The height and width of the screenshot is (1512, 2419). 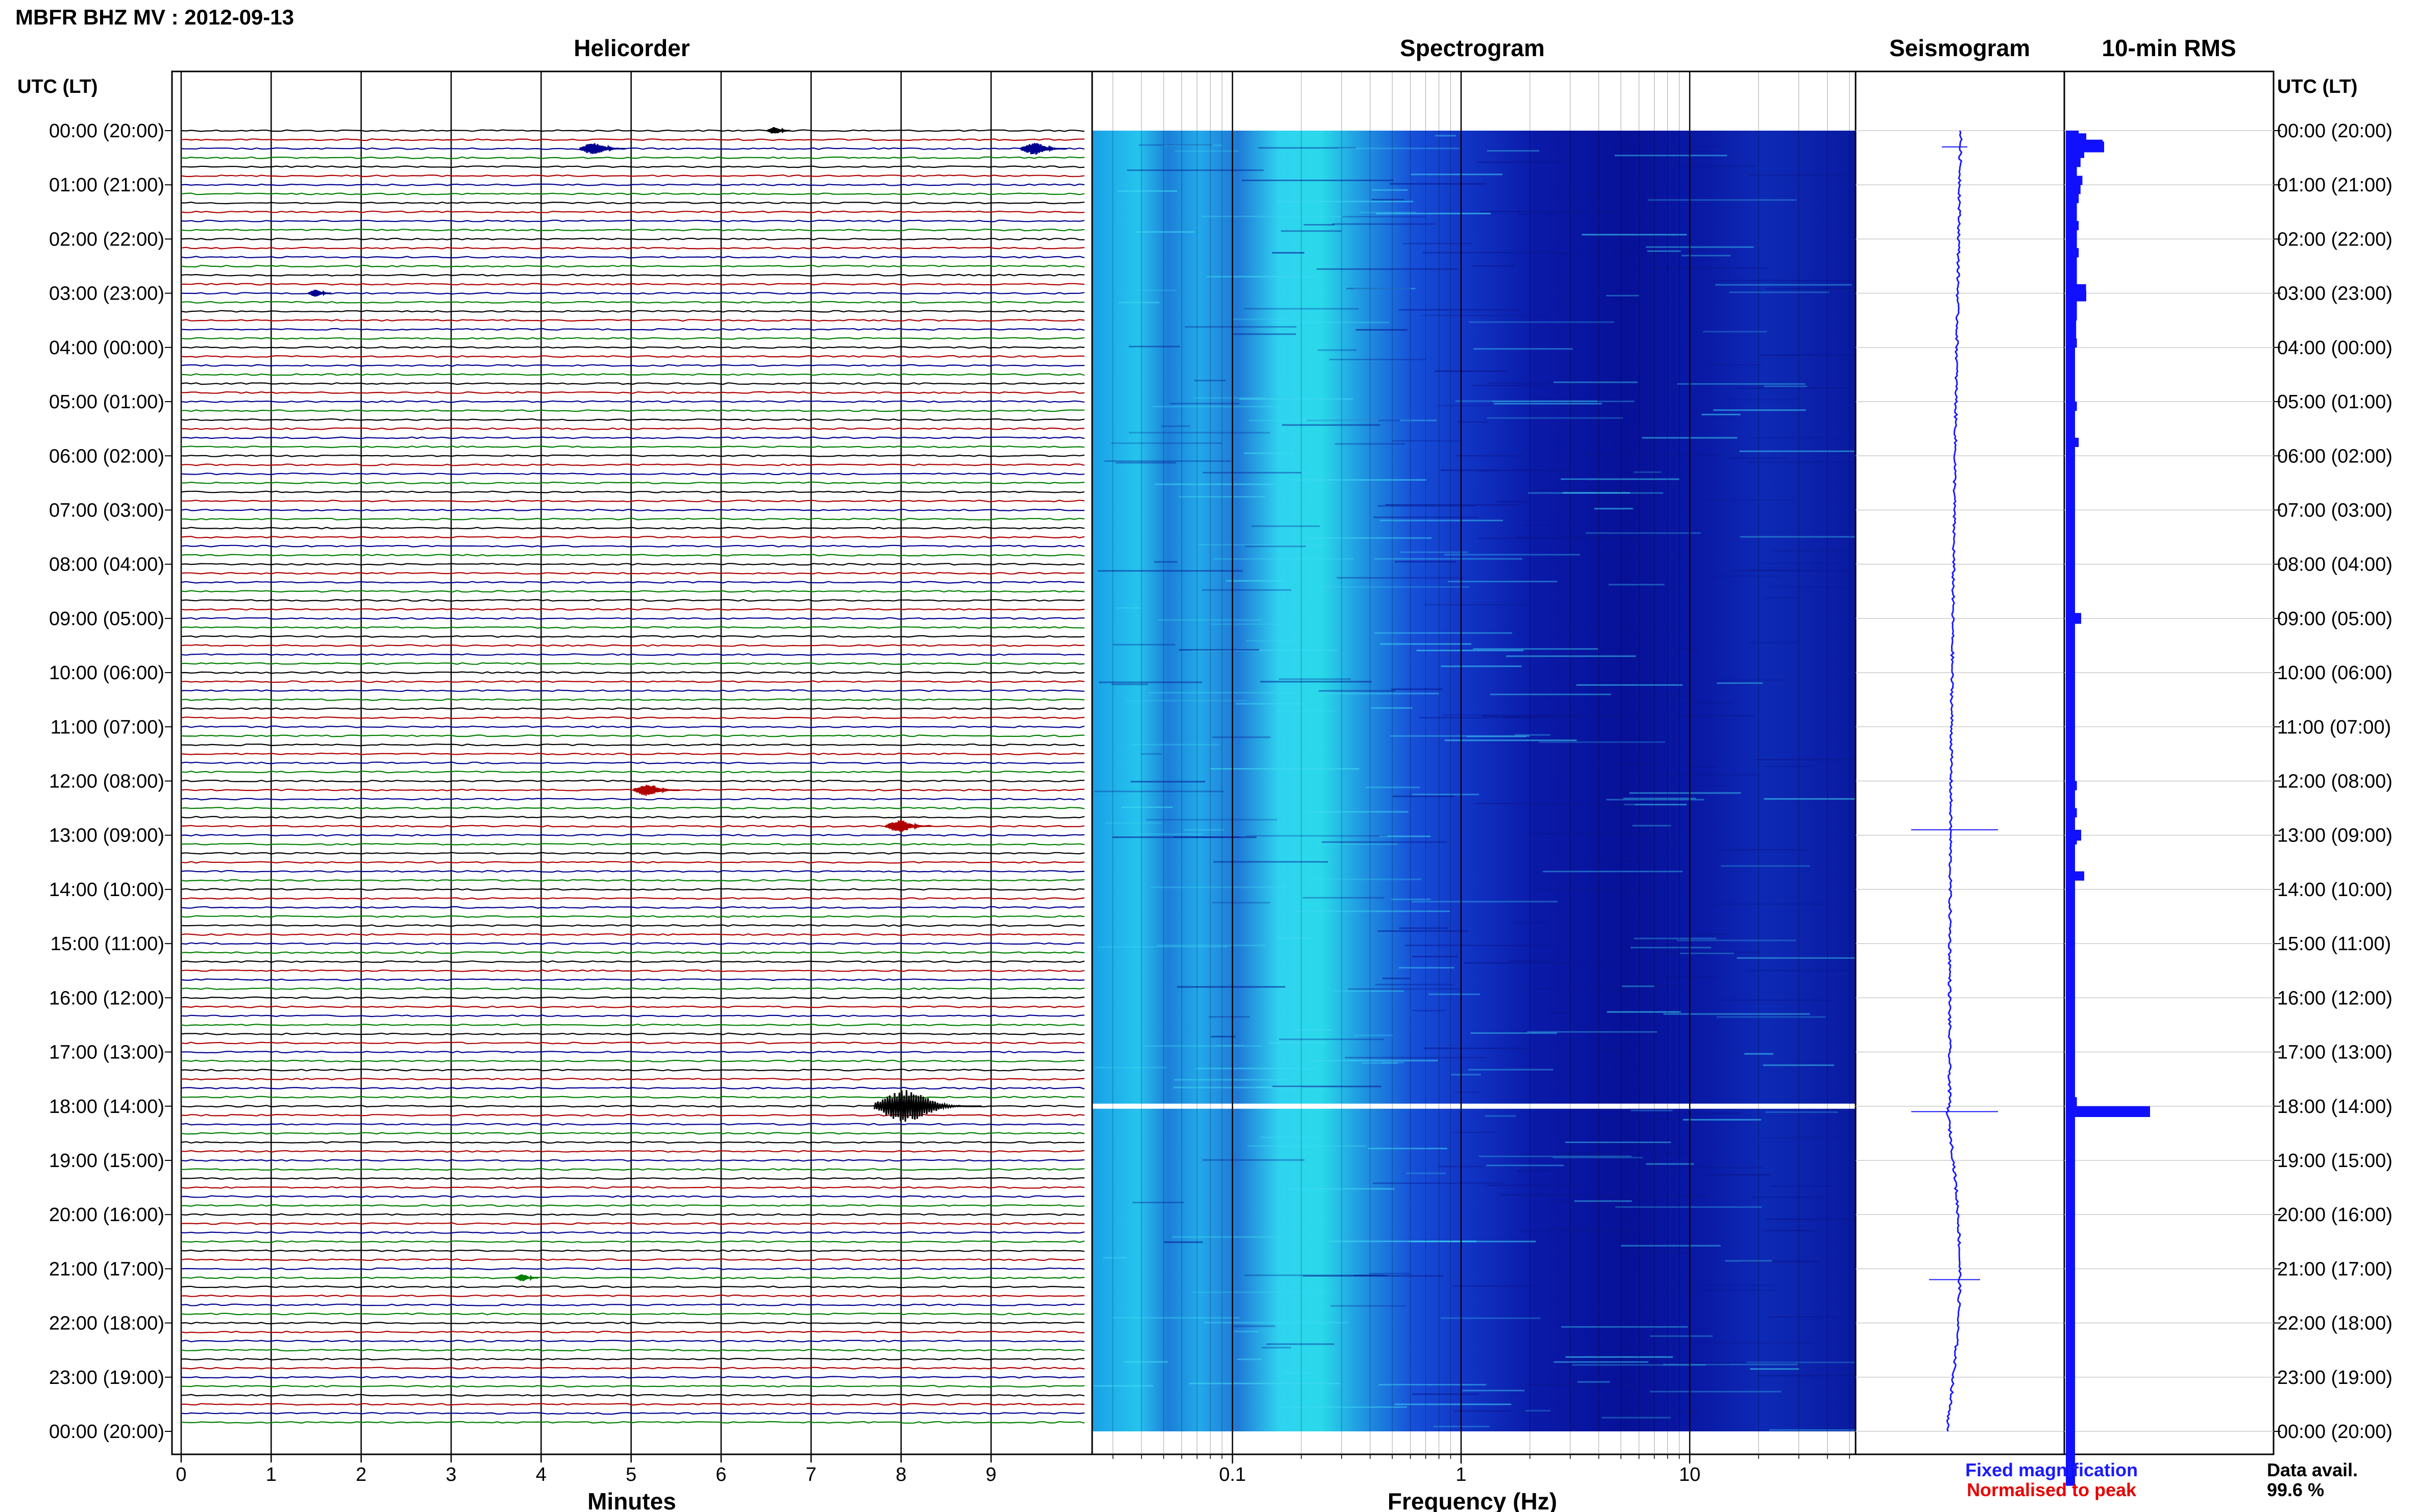 What do you see at coordinates (2317, 86) in the screenshot?
I see `utc-label-right: UTC (LT)` at bounding box center [2317, 86].